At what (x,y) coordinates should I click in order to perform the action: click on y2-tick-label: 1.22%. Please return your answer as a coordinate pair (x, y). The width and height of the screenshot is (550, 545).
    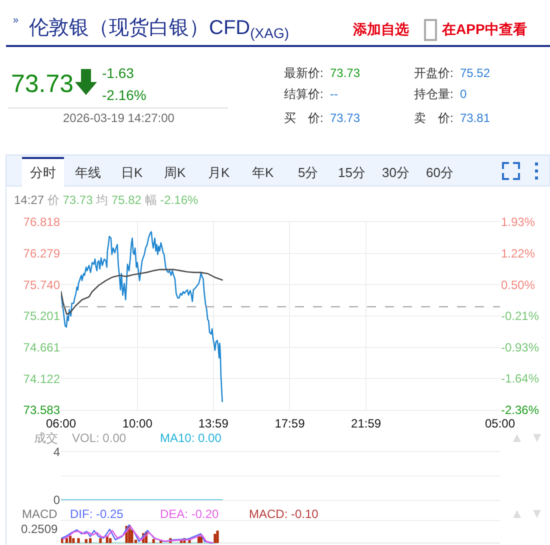
    Looking at the image, I should click on (518, 253).